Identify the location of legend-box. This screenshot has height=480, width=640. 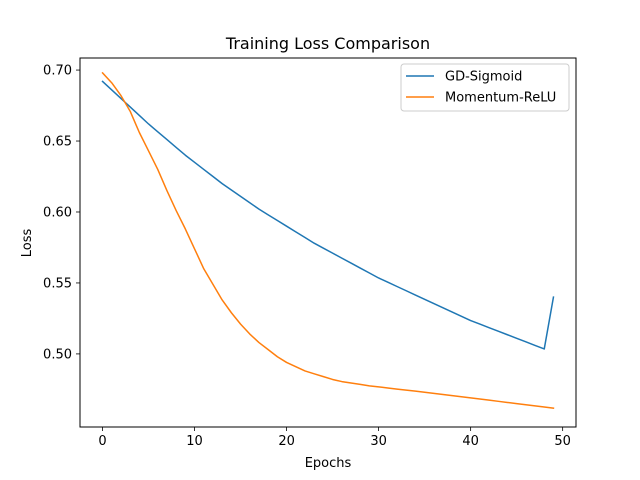
(485, 87).